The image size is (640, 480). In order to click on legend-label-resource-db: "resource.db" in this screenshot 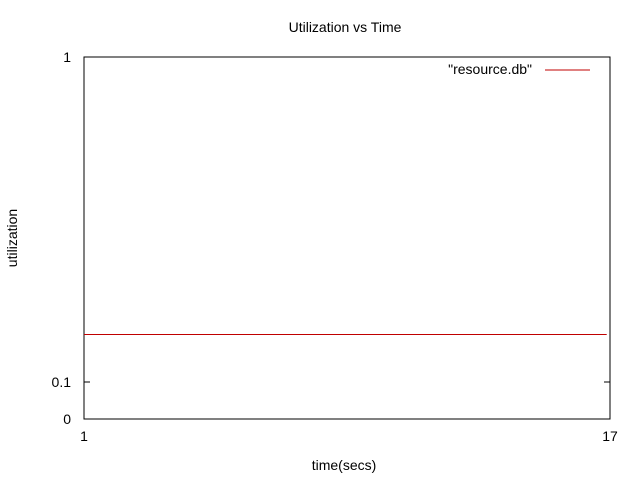, I will do `click(490, 69)`.